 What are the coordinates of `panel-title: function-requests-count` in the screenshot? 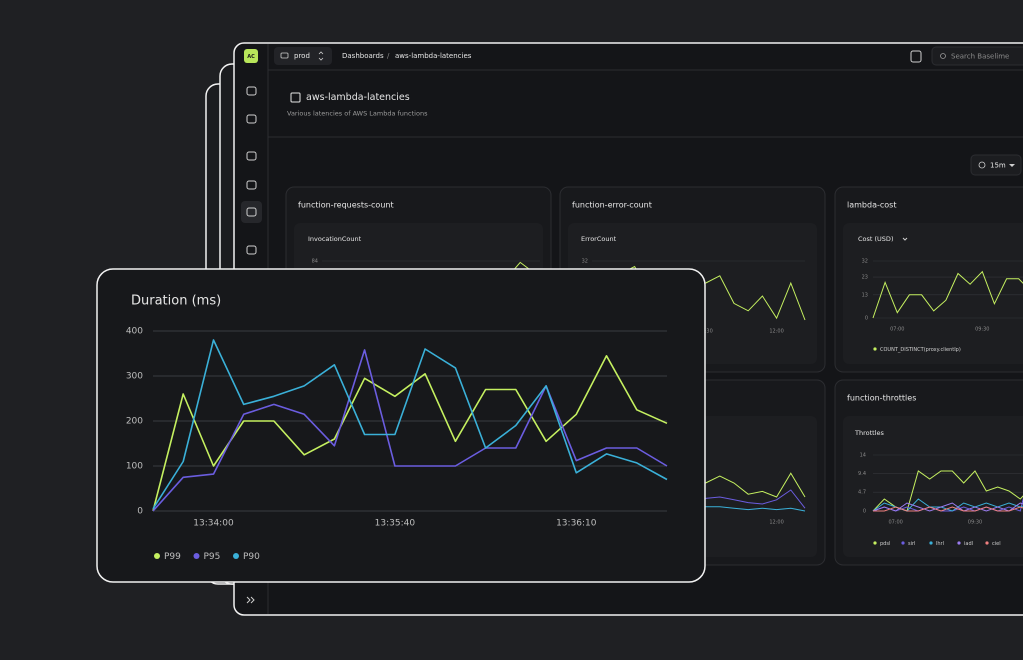 It's located at (346, 205).